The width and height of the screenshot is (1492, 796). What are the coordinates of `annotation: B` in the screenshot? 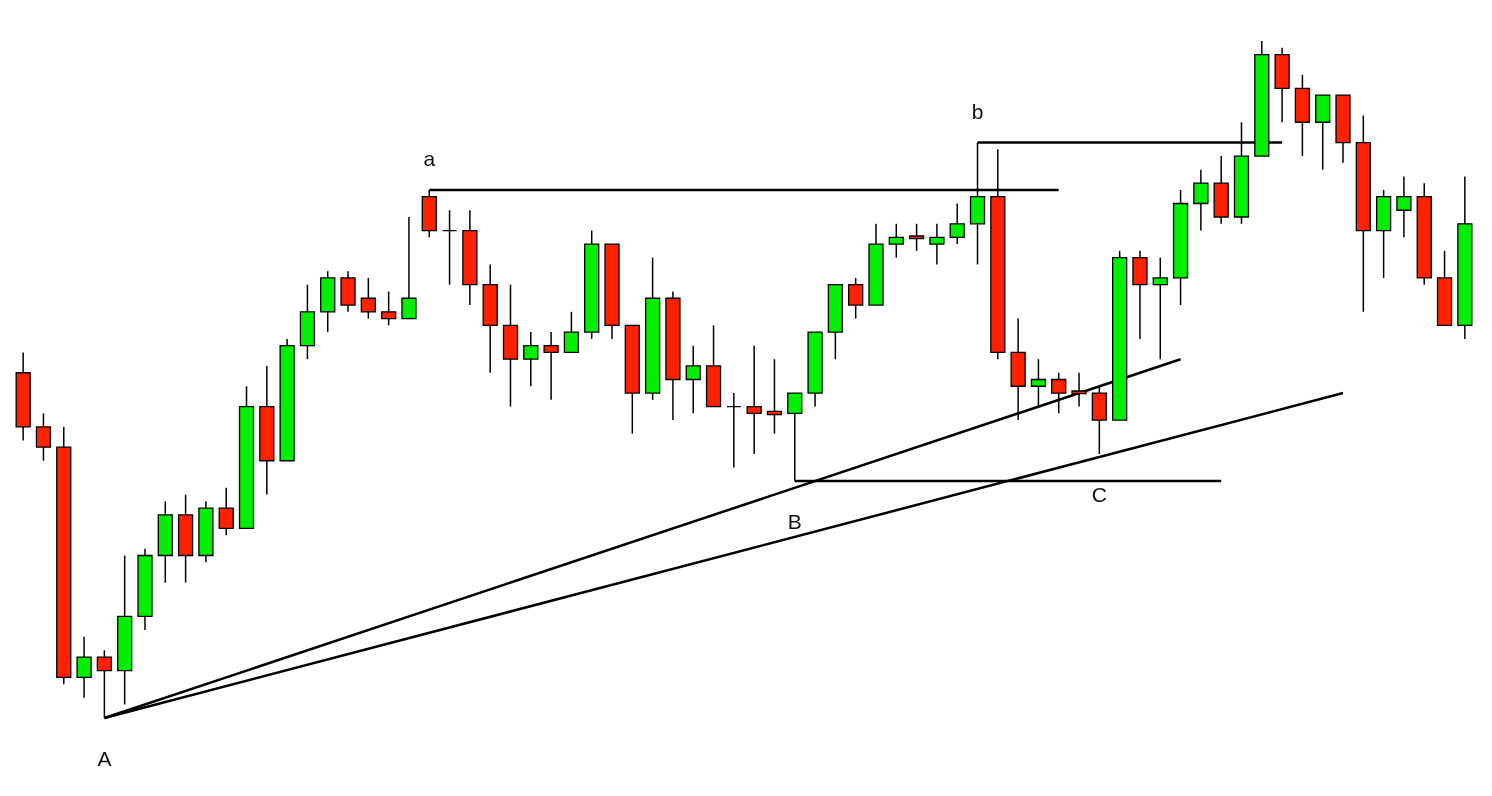 It's located at (794, 522).